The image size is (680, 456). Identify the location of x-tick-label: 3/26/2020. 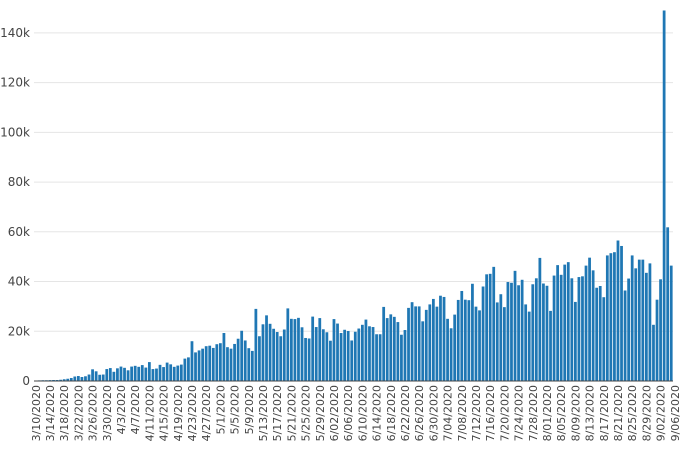
(93, 413).